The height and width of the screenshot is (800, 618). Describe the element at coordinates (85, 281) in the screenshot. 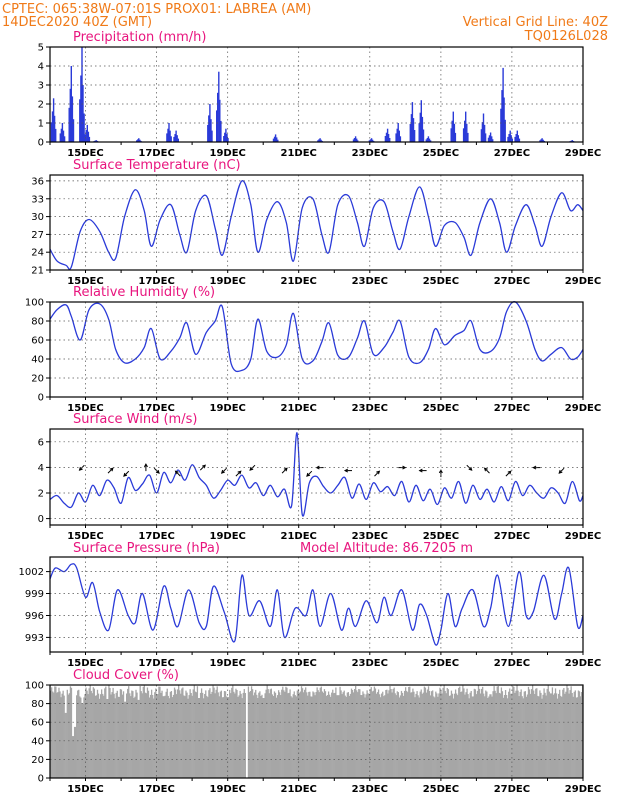

I see `x-tick-label: 15DEC` at that location.